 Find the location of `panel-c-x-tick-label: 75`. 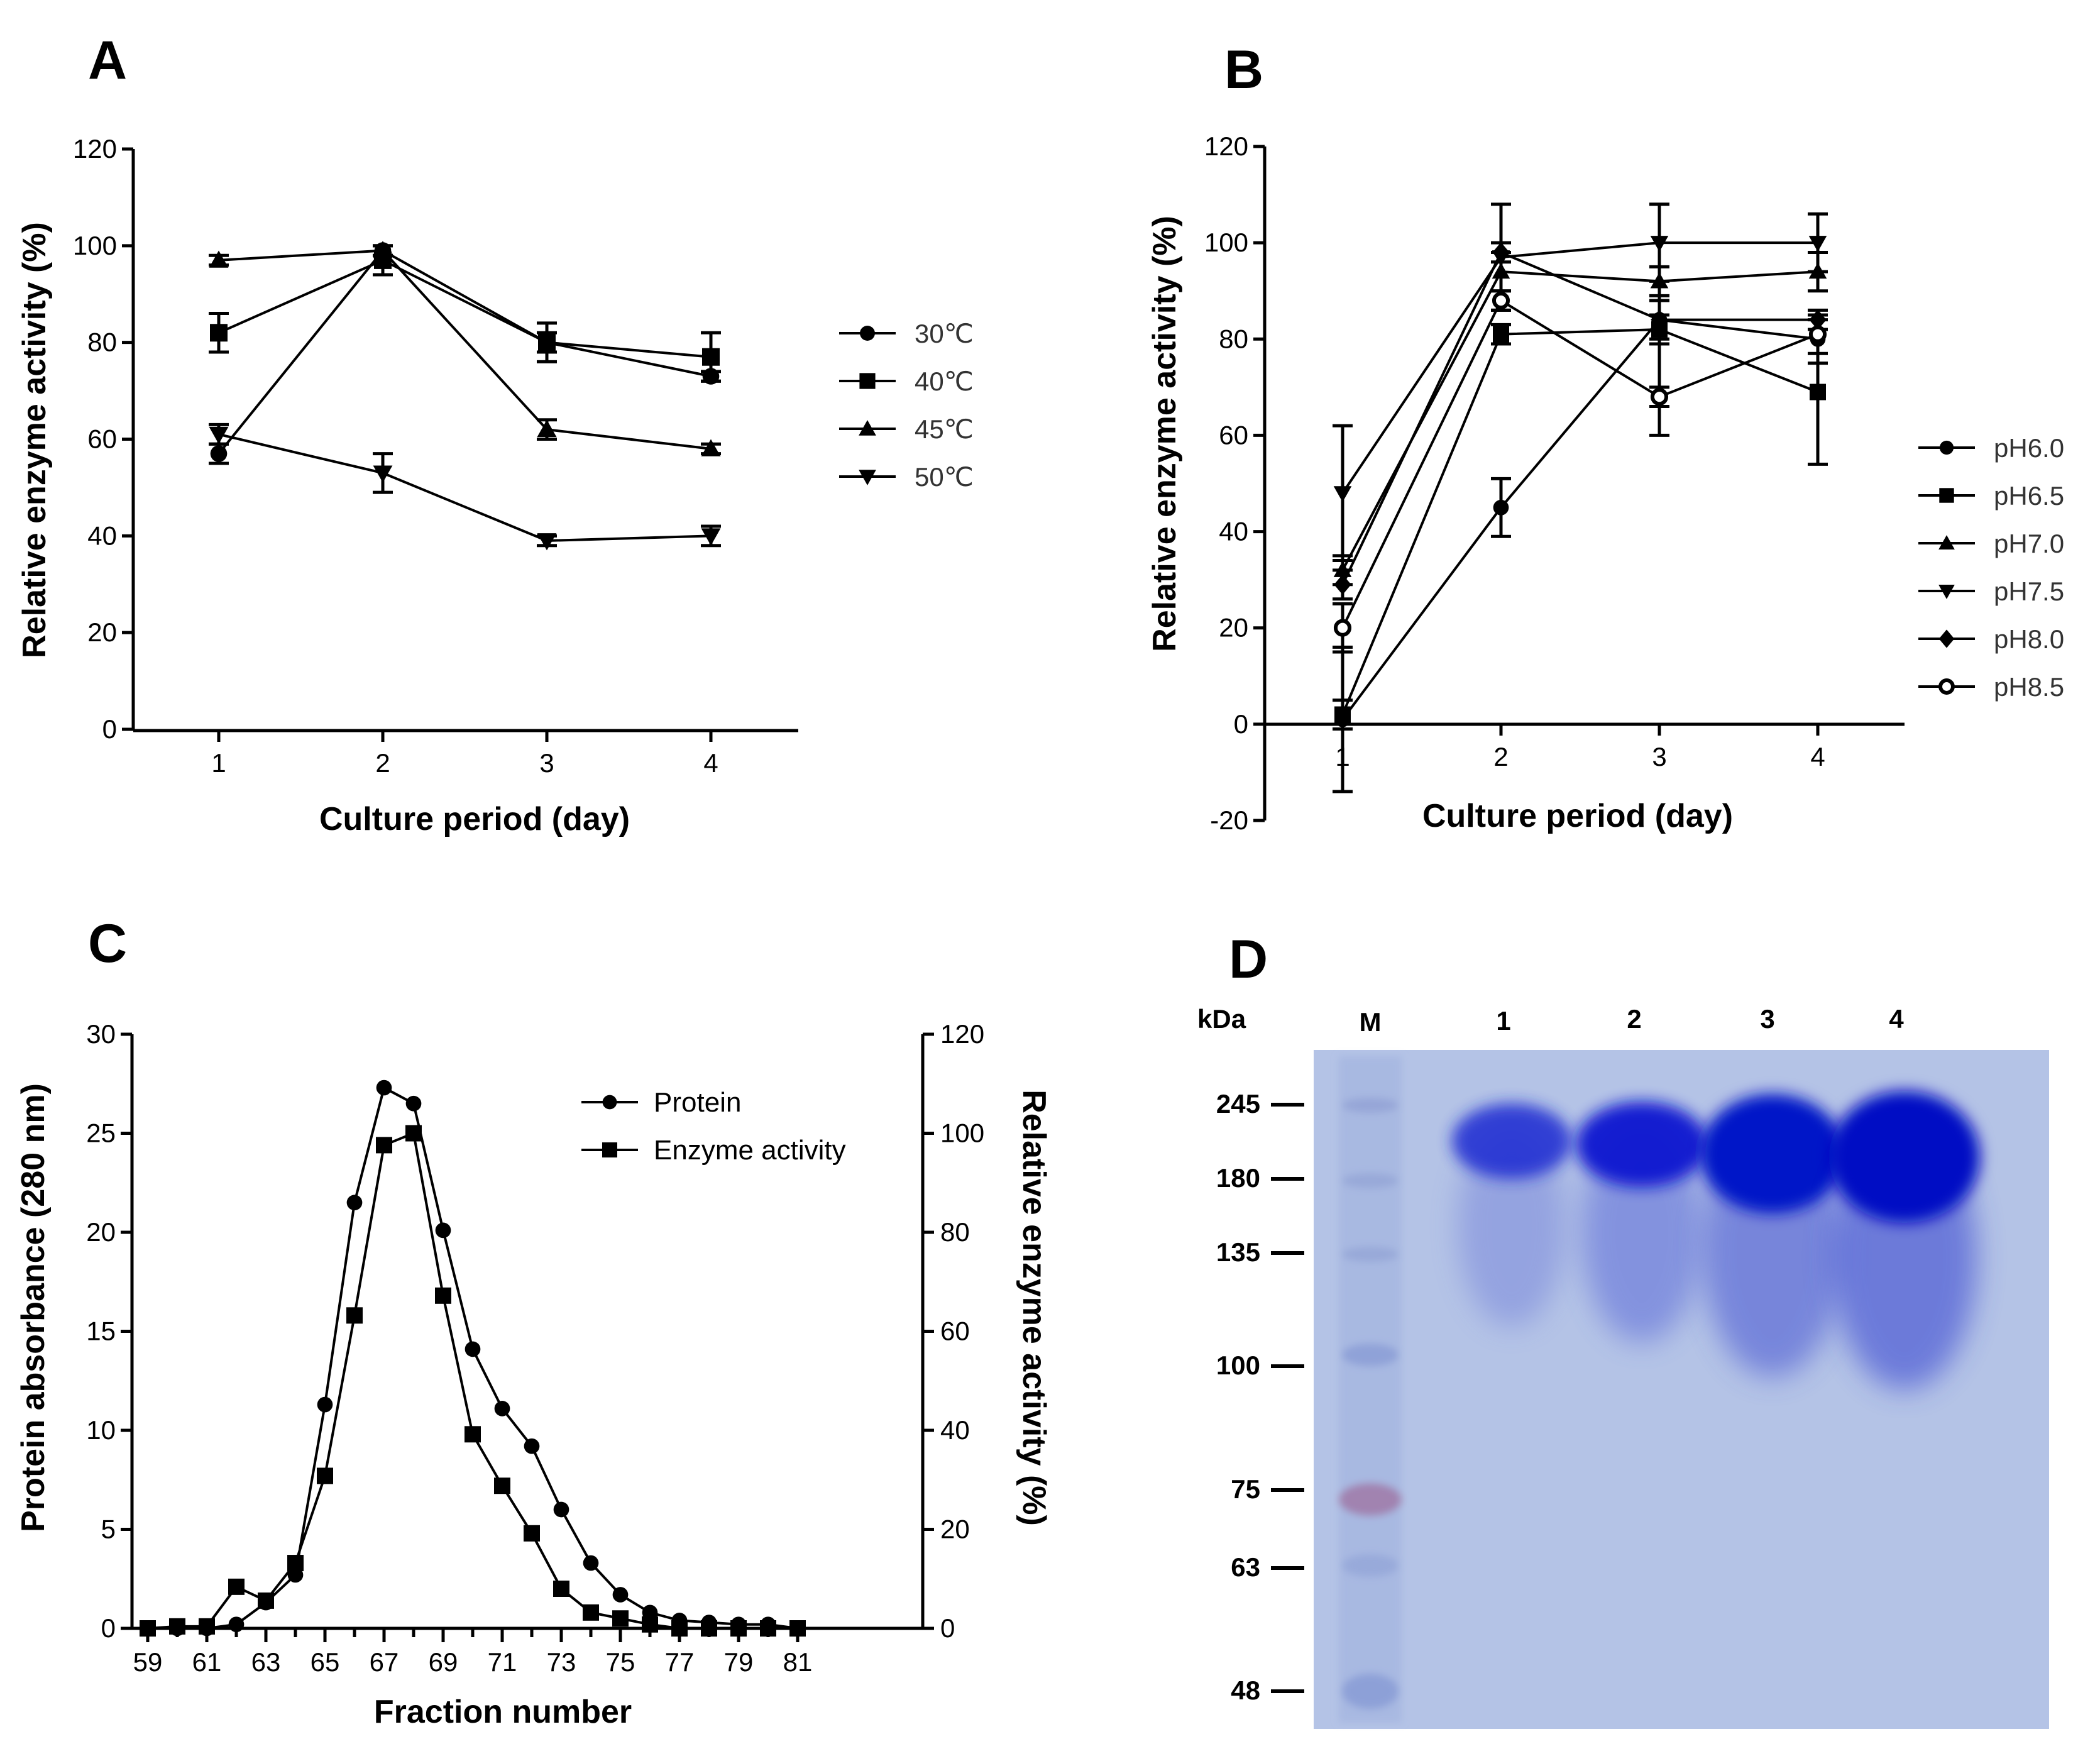

panel-c-x-tick-label: 75 is located at coordinates (620, 1662).